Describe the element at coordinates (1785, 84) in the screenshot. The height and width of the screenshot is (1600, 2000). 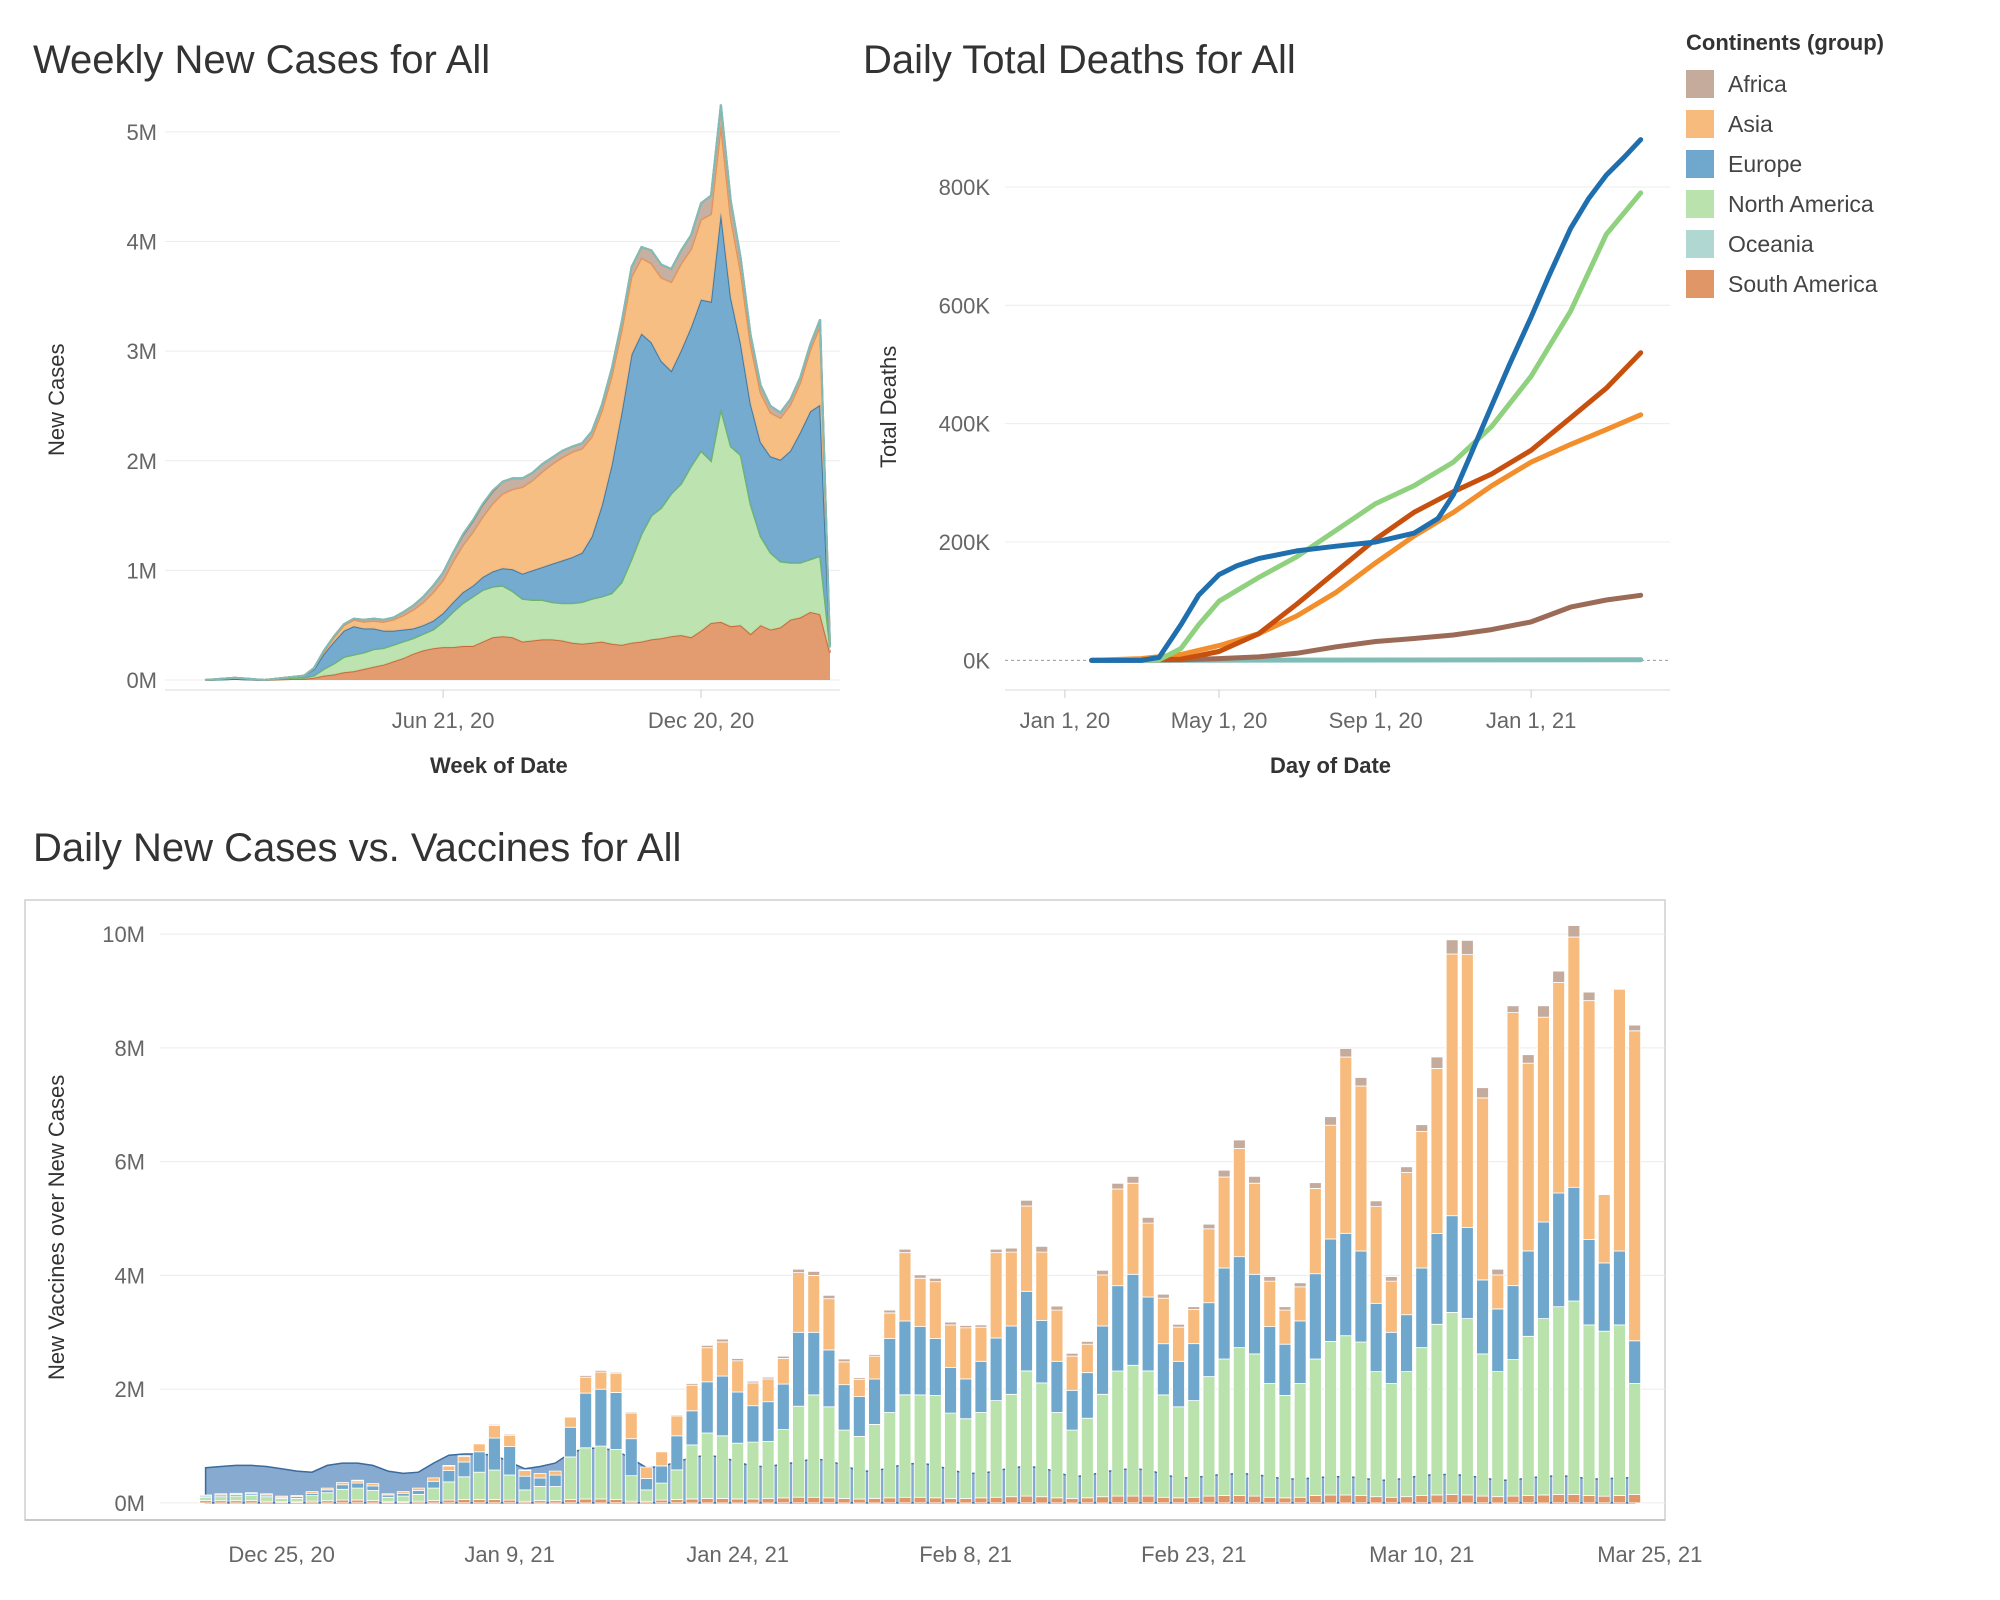
I see `legend-item-africa: Africa` at that location.